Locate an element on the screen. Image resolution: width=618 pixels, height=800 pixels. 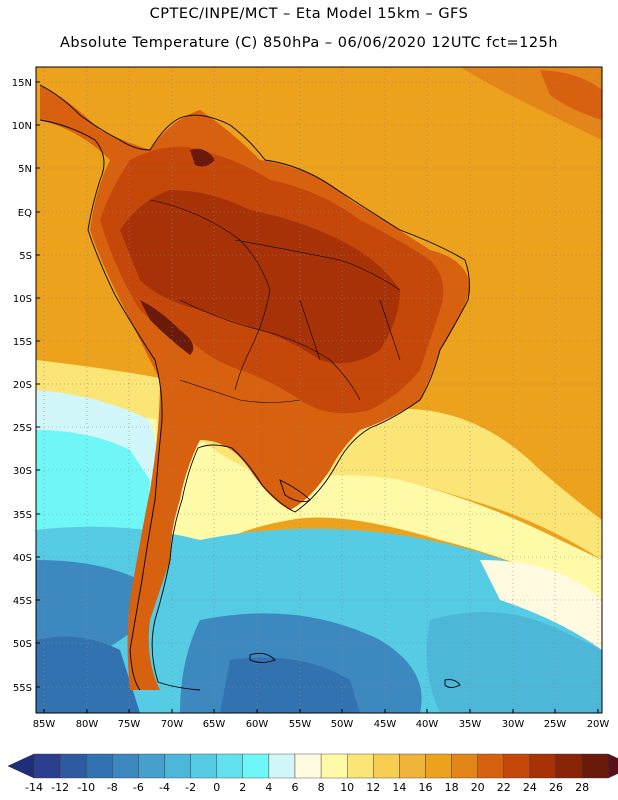
lat-label: 15S is located at coordinates (22, 342).